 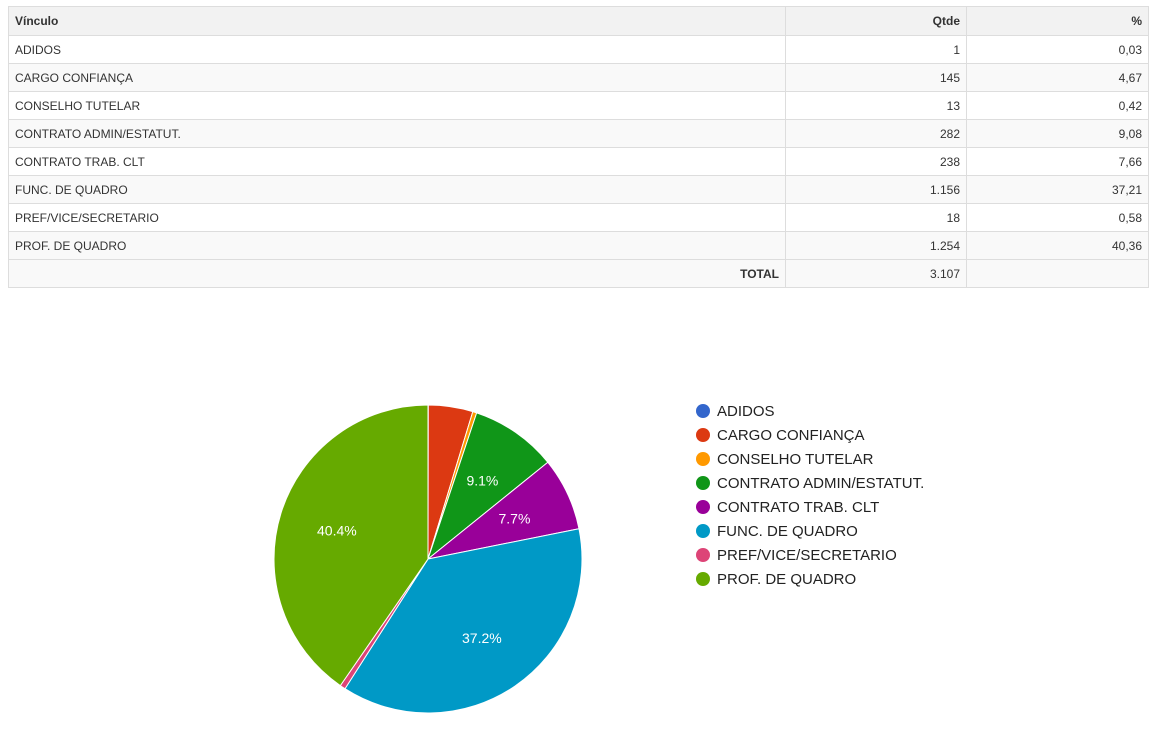 What do you see at coordinates (787, 531) in the screenshot?
I see `legend-label: FUNC. DE QUADRO` at bounding box center [787, 531].